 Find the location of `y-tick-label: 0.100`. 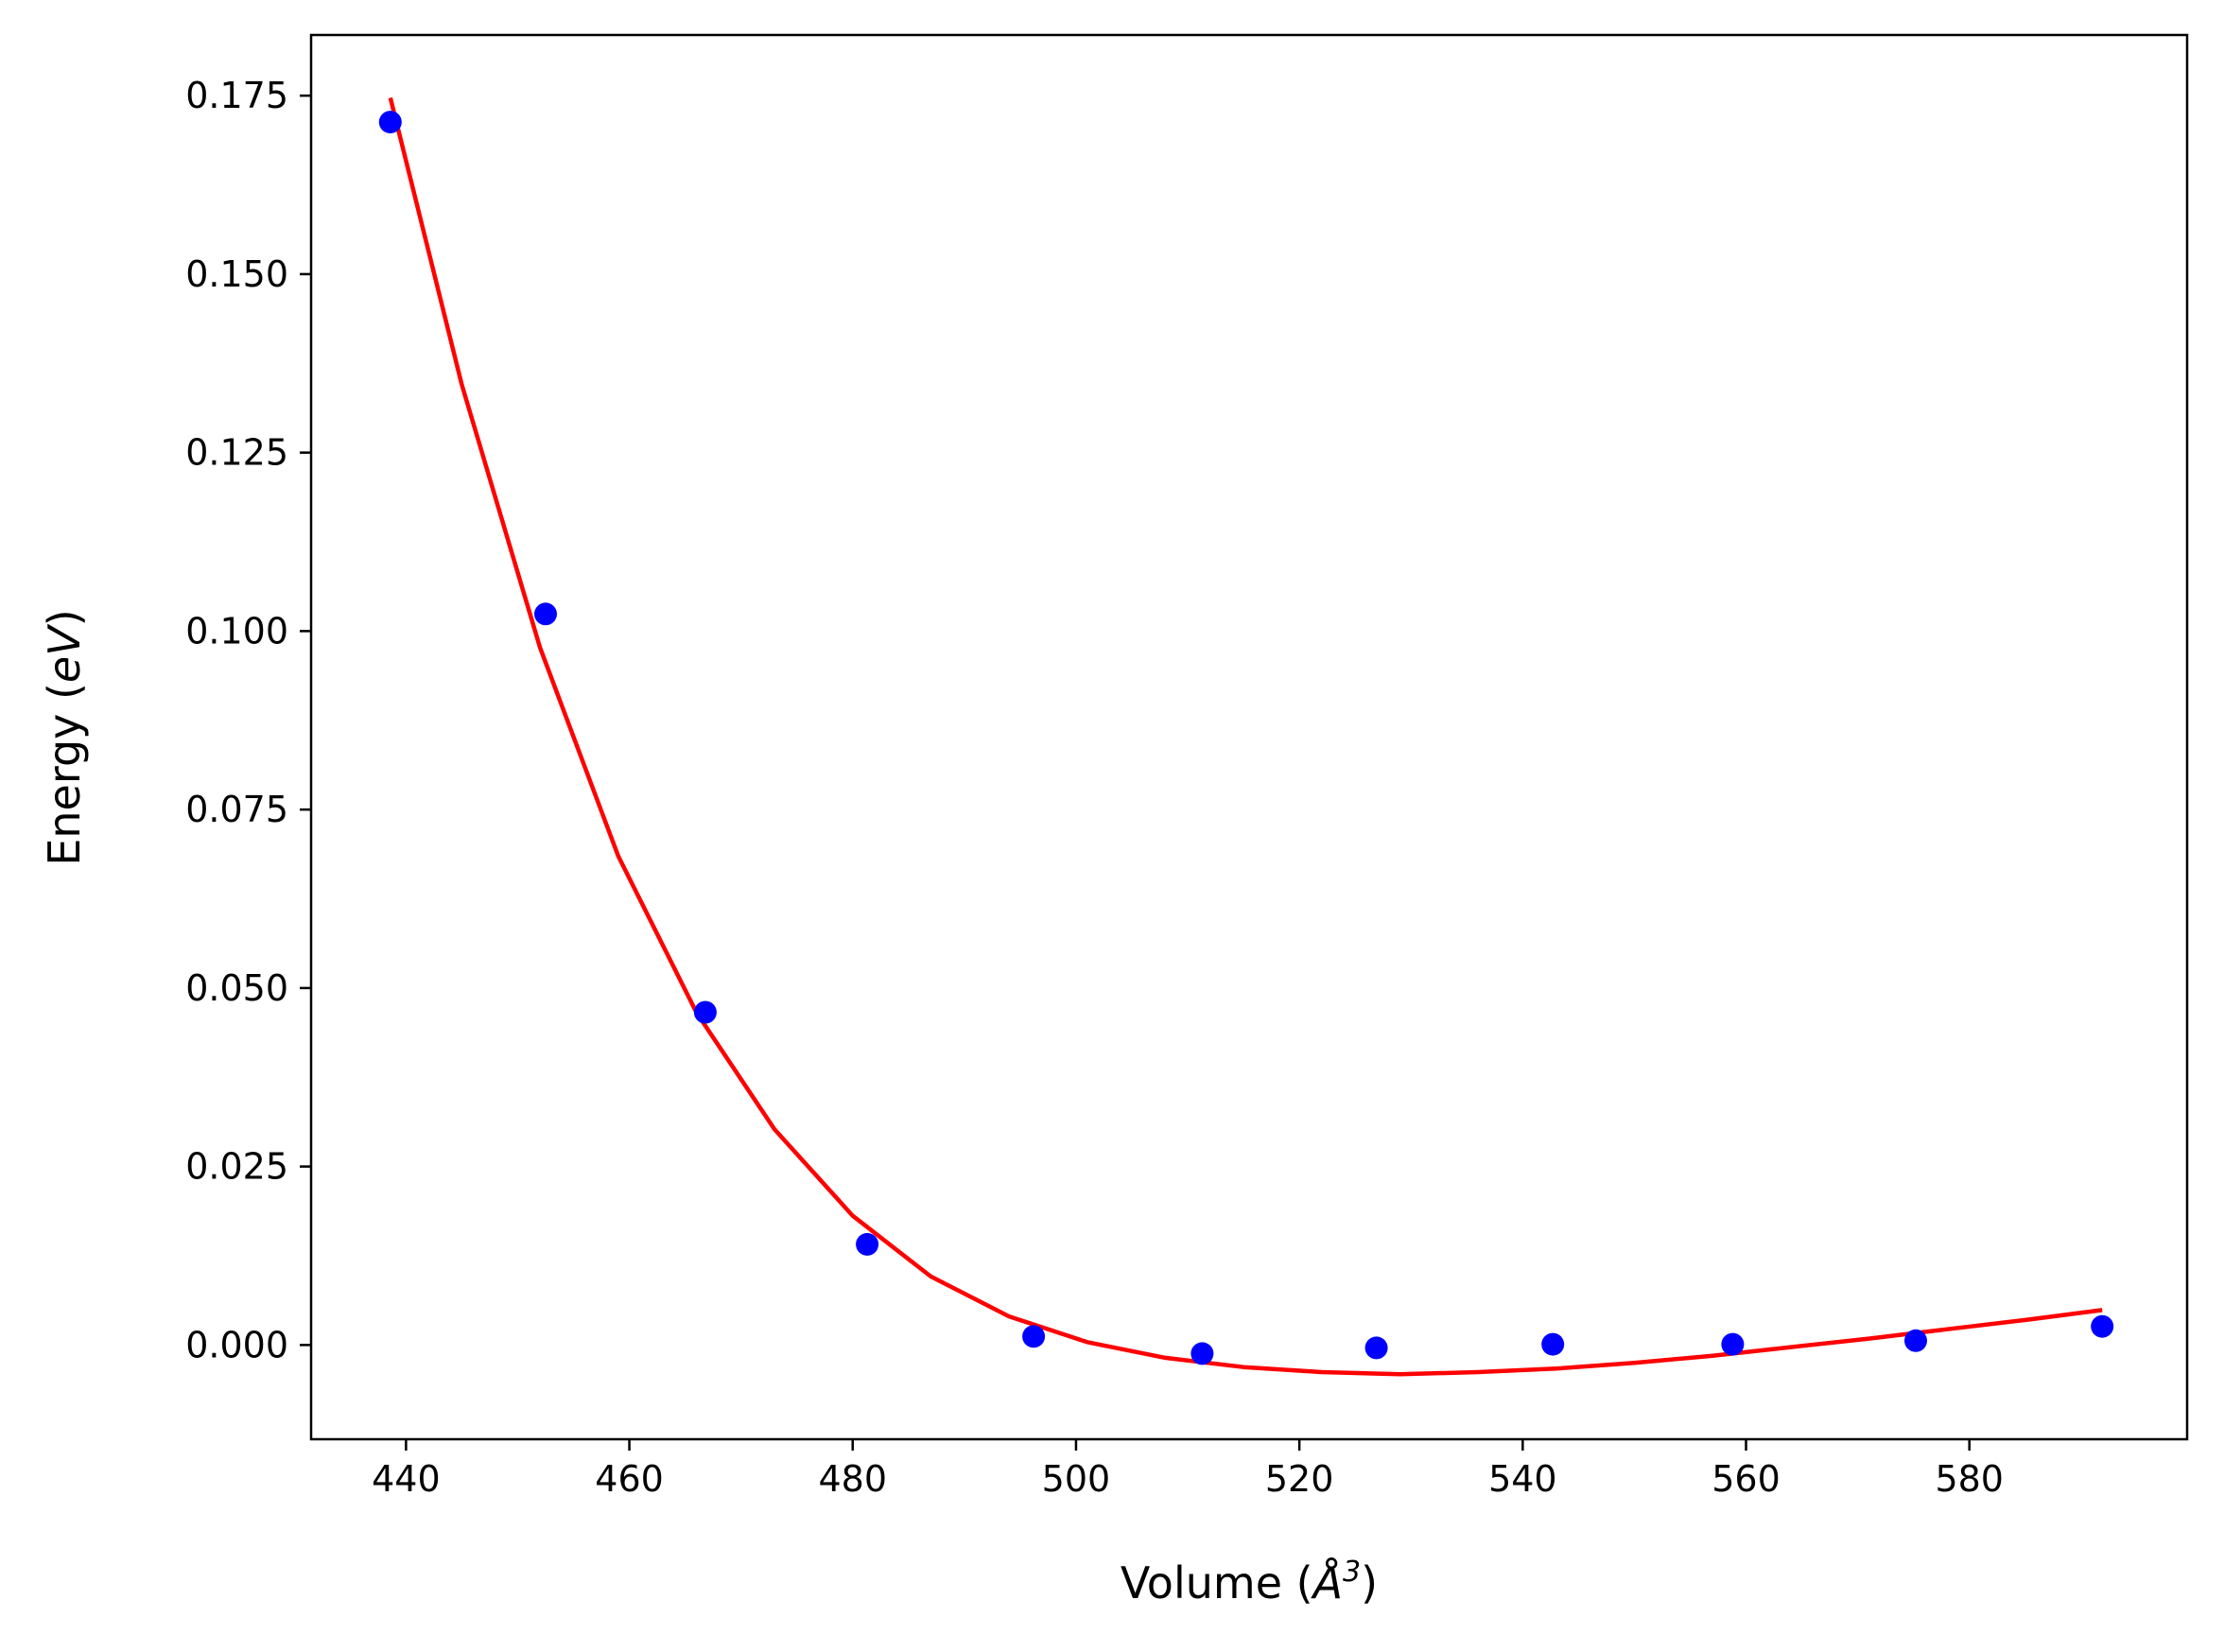

y-tick-label: 0.100 is located at coordinates (237, 631).